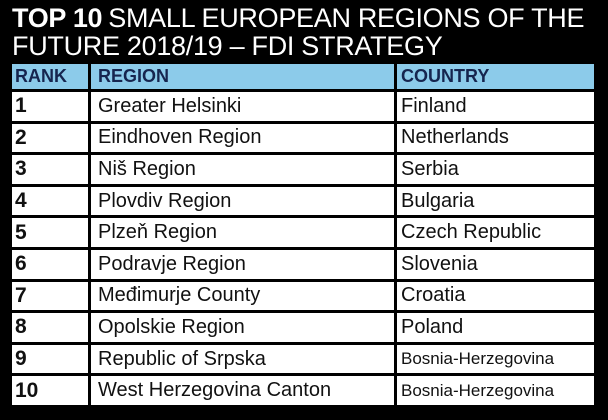  Describe the element at coordinates (50, 201) in the screenshot. I see `rank: 4` at that location.